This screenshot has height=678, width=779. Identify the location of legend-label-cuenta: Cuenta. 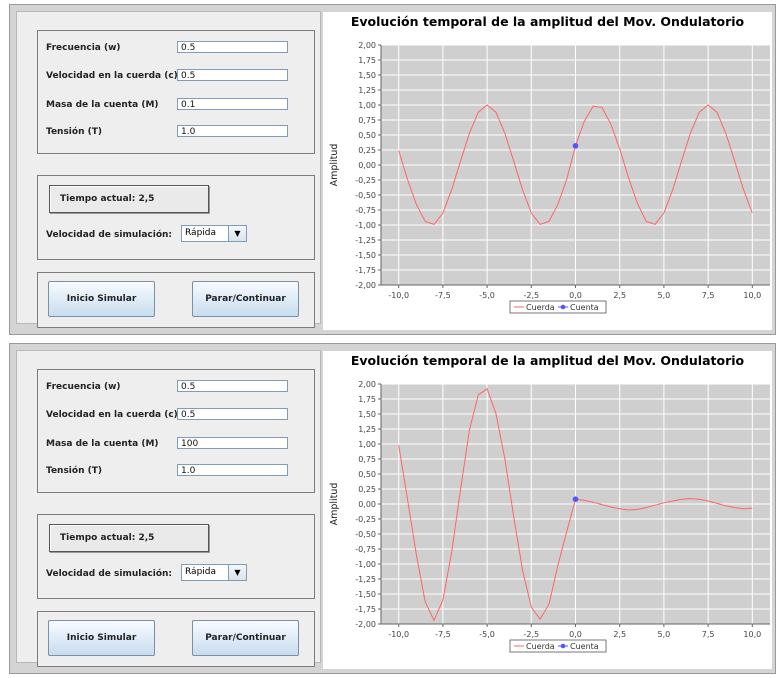
(584, 307).